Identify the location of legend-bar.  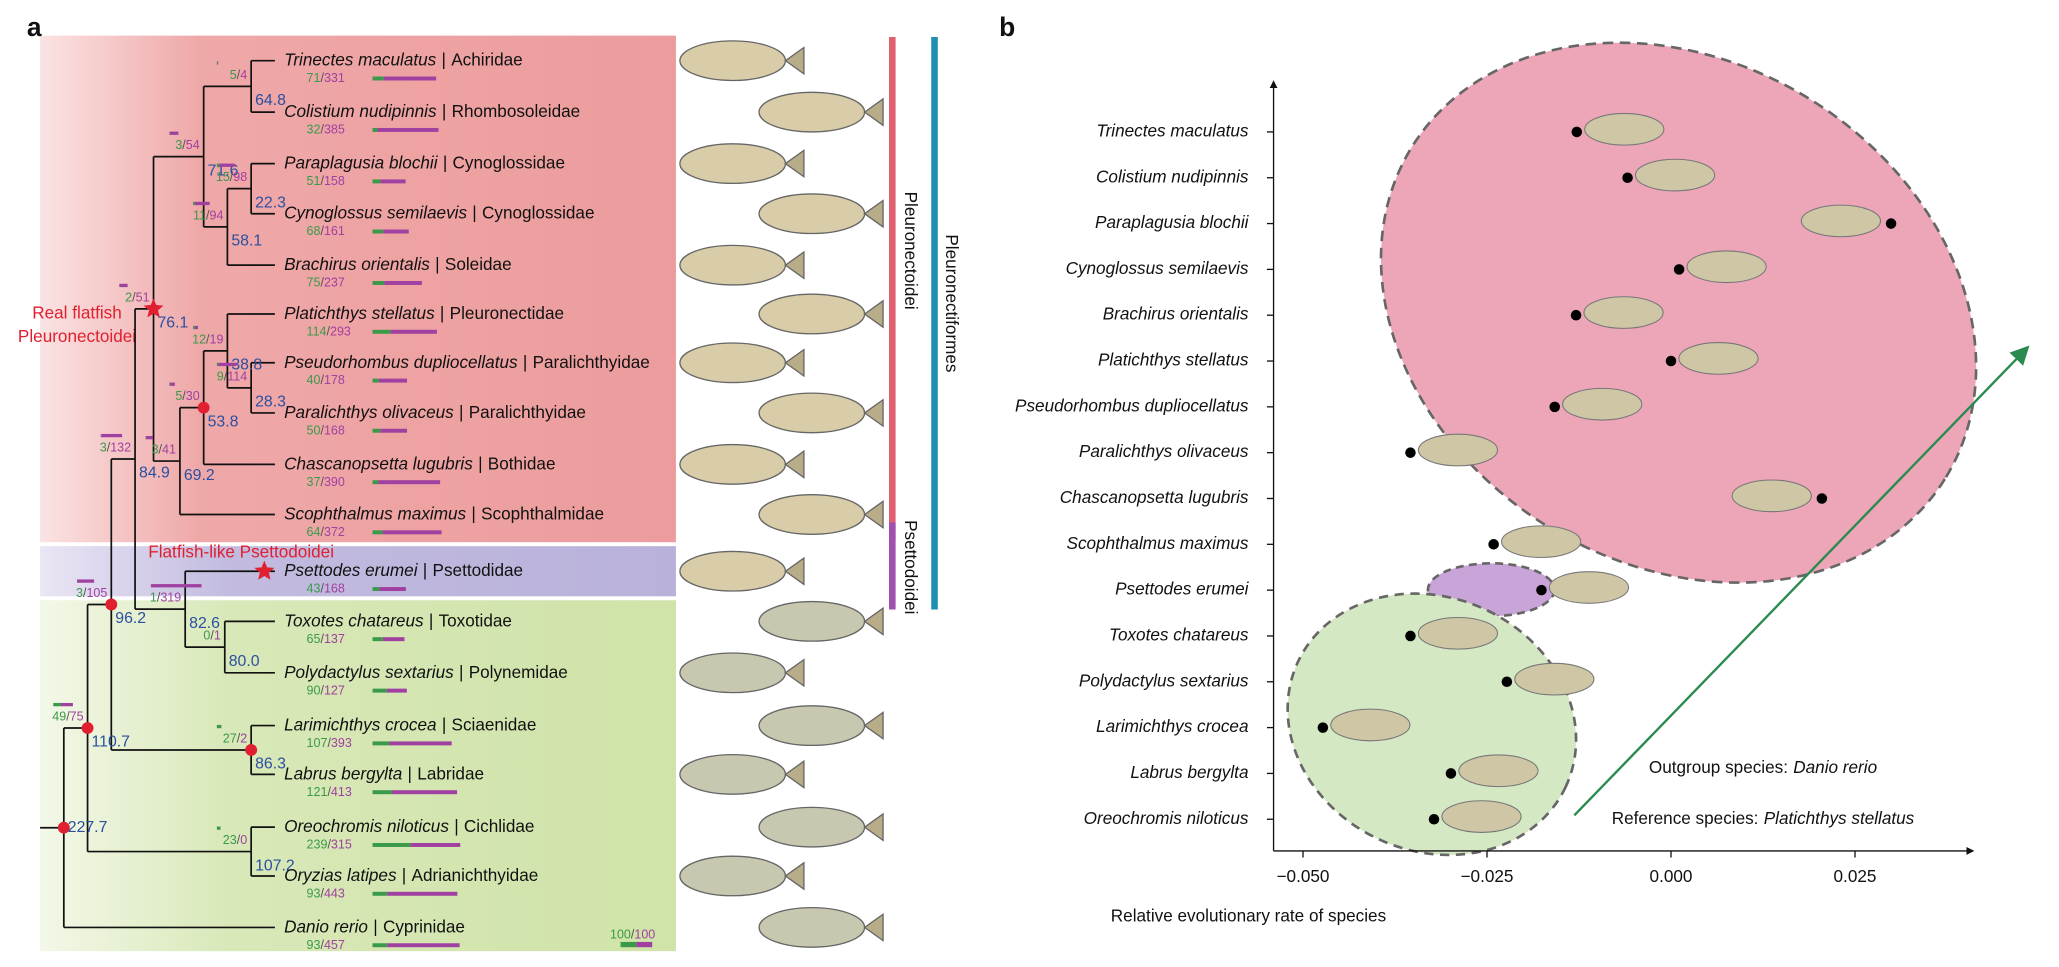
(628, 944).